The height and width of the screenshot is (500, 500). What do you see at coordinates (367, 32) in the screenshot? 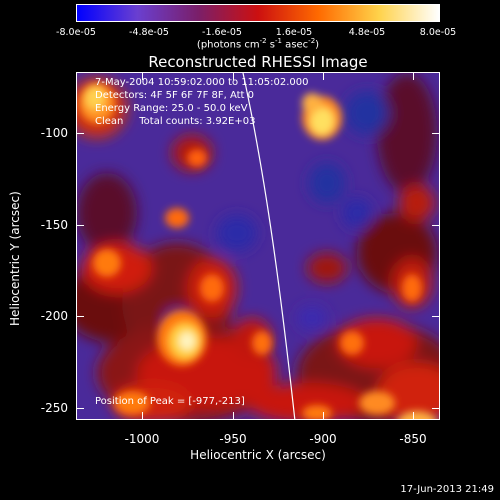
I see `colorbar-tick-label: 4.8e-05` at bounding box center [367, 32].